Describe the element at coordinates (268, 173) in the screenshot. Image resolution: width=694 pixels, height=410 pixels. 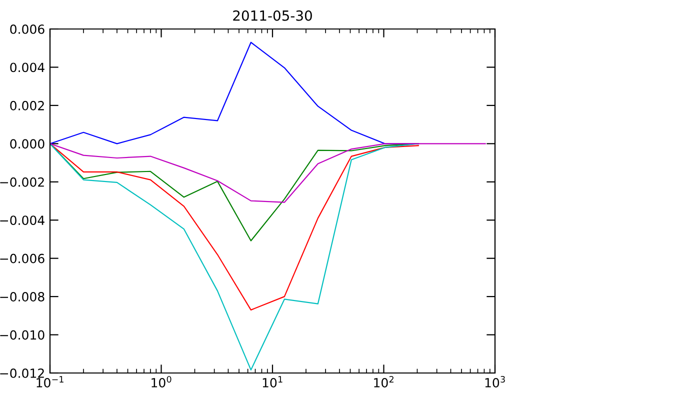
I see `line-series` at that location.